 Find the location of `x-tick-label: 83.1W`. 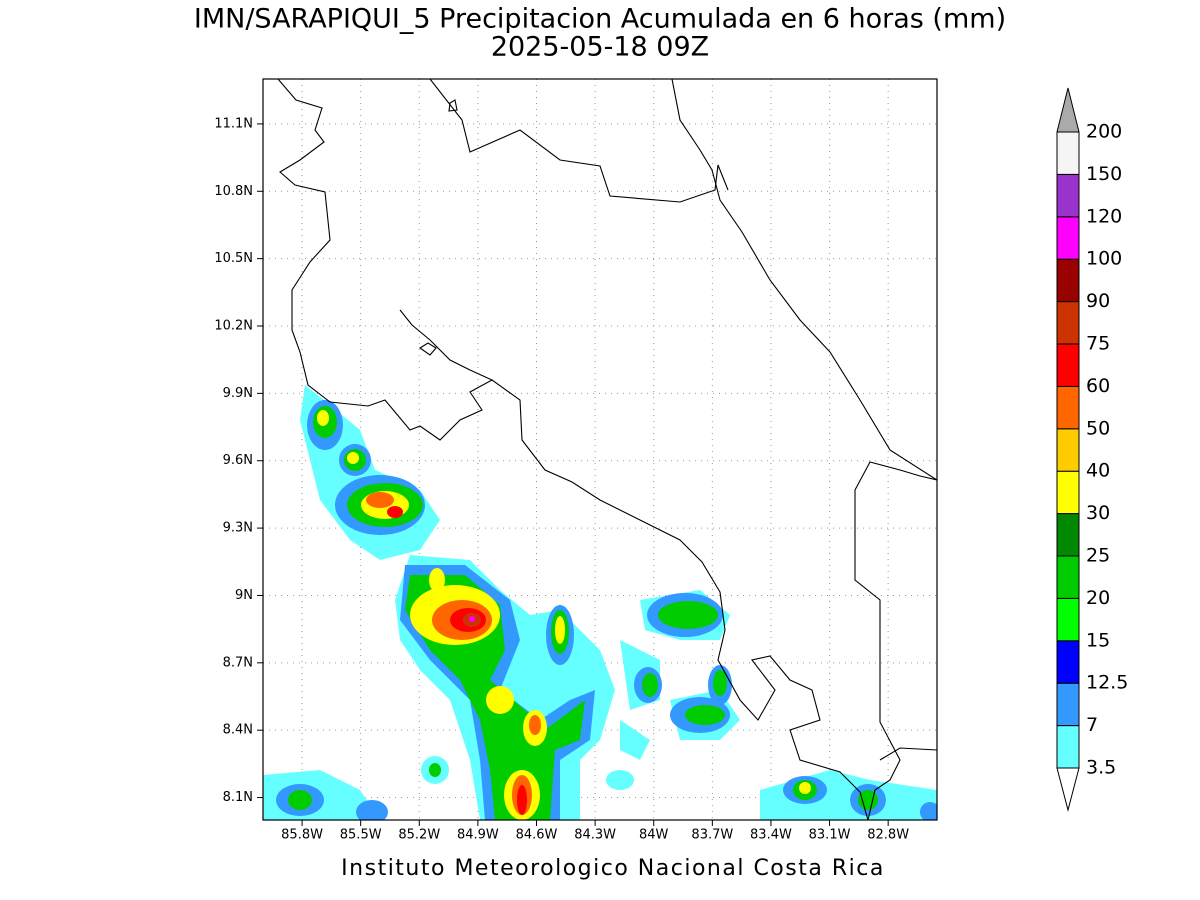

x-tick-label: 83.1W is located at coordinates (830, 835).